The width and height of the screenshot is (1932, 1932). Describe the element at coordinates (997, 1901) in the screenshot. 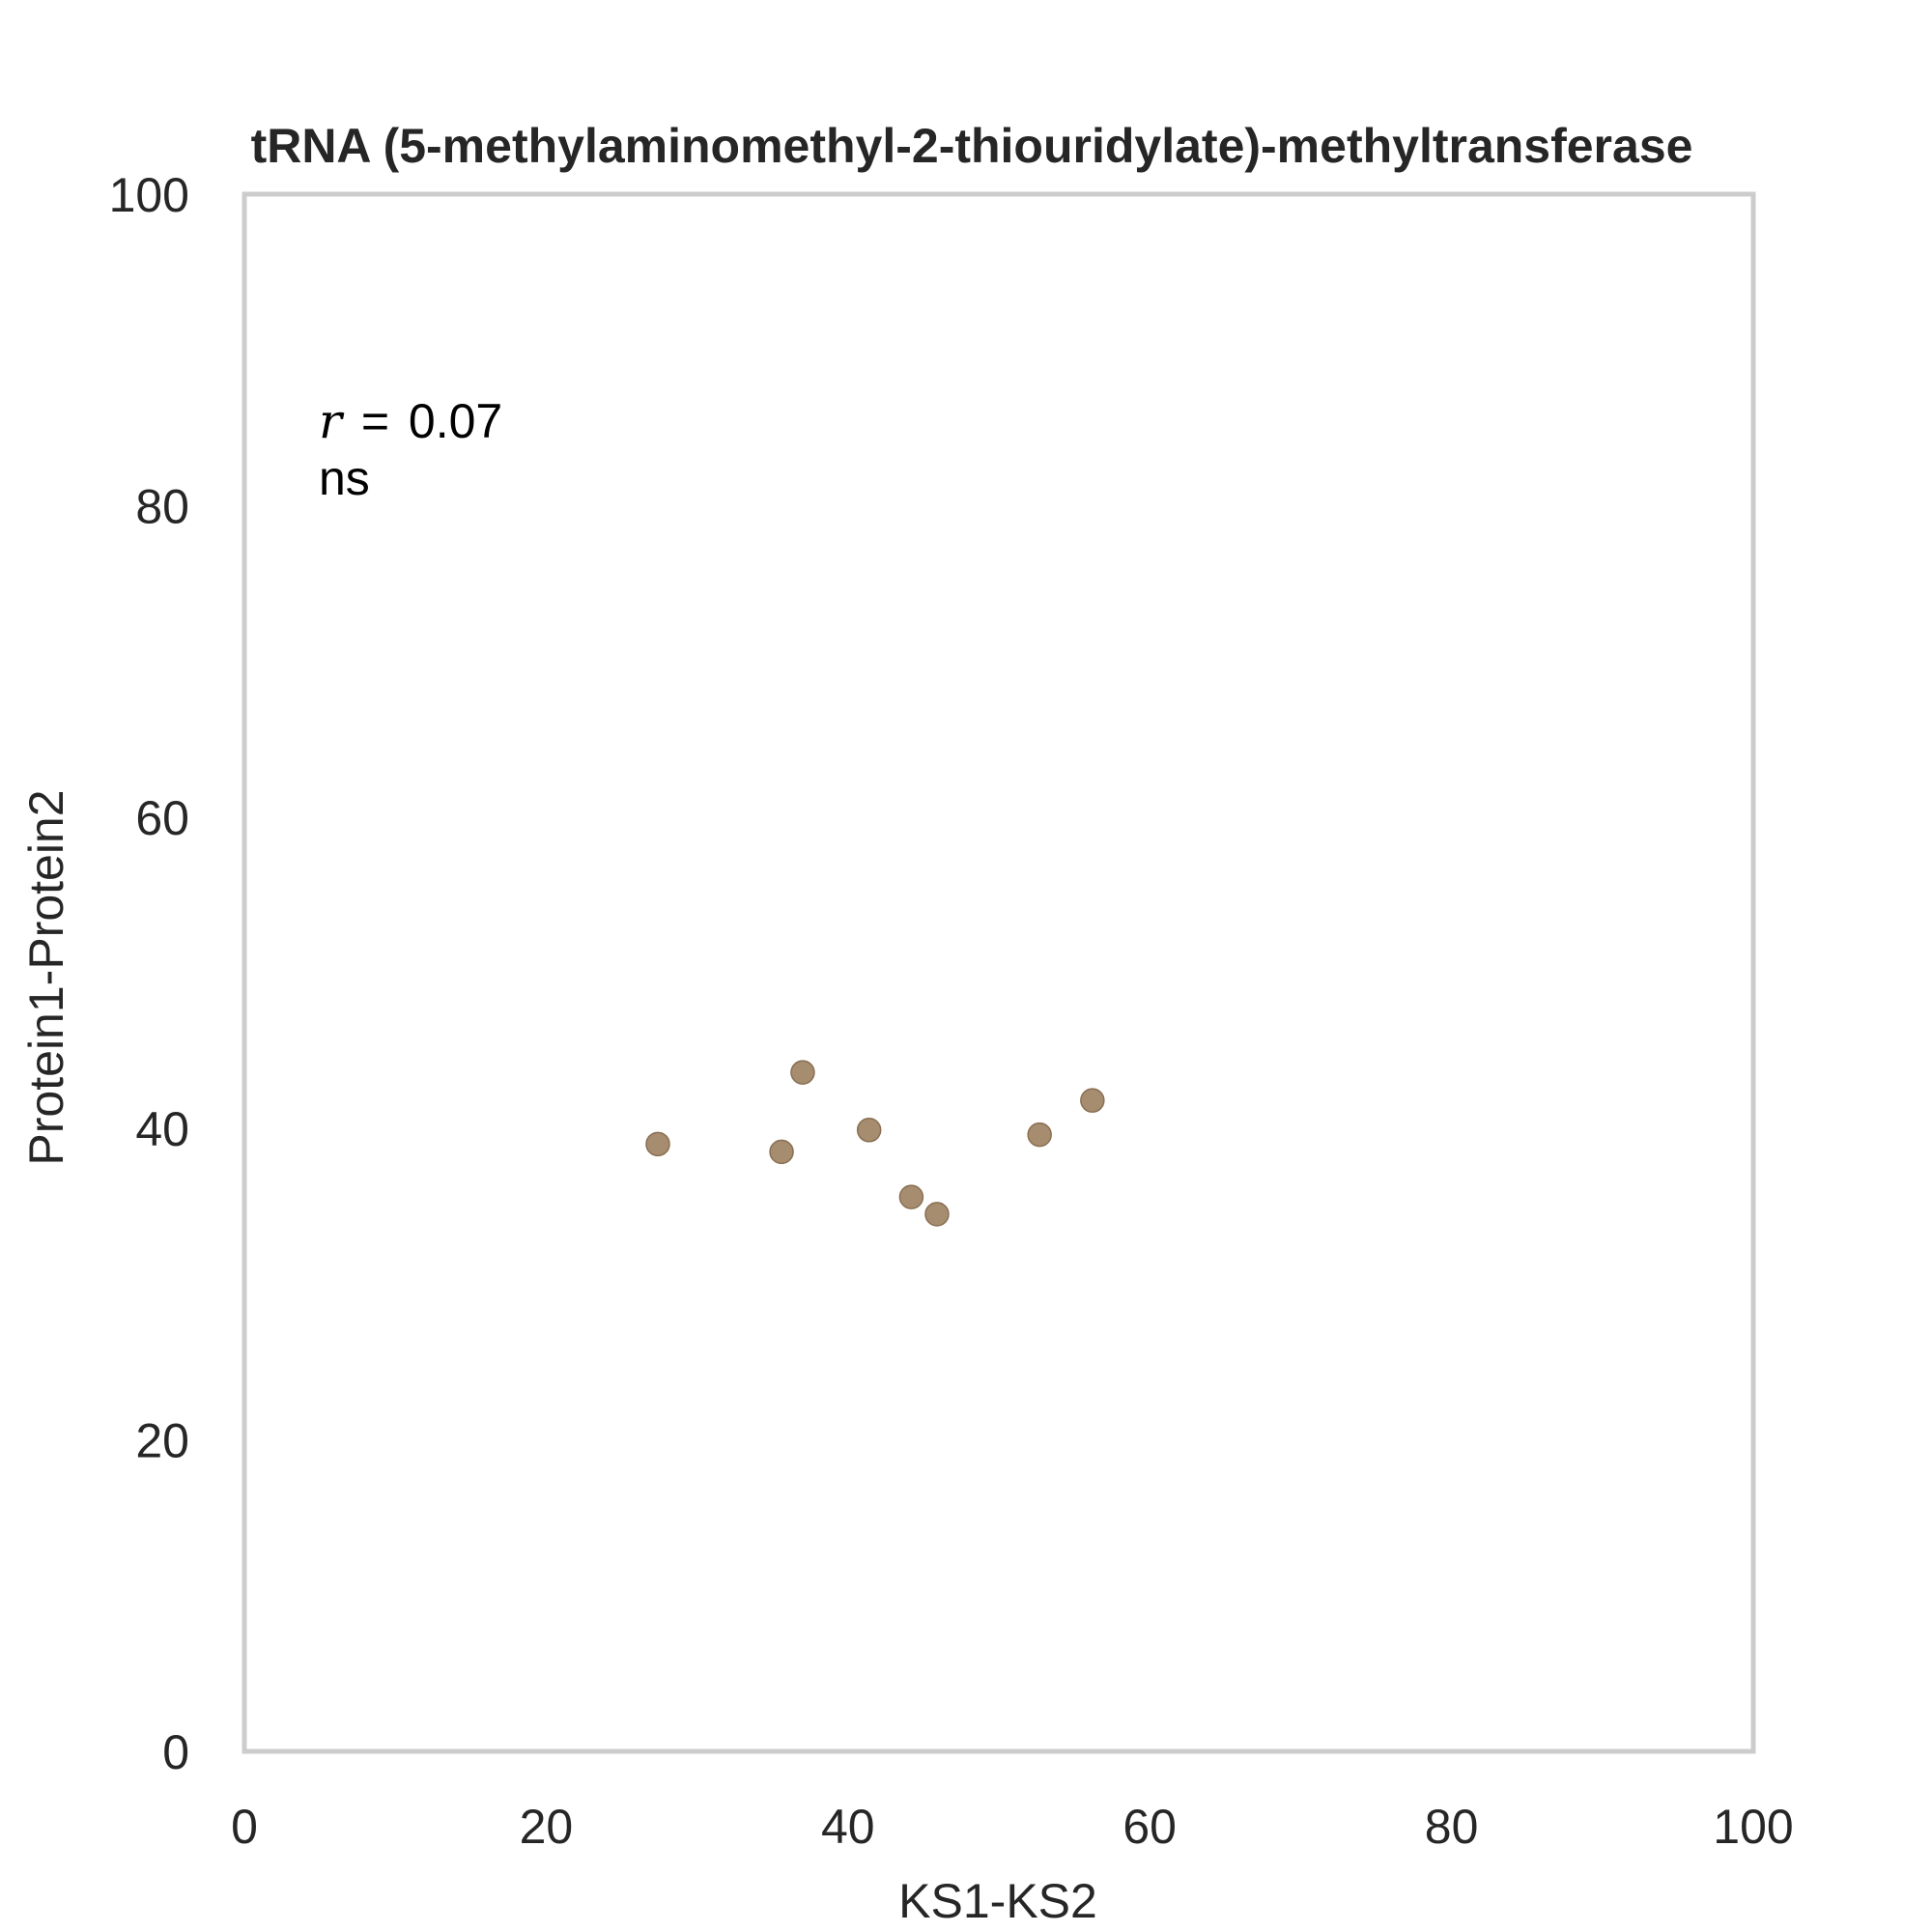

I see `x-axis-label: KS1-KS2` at that location.